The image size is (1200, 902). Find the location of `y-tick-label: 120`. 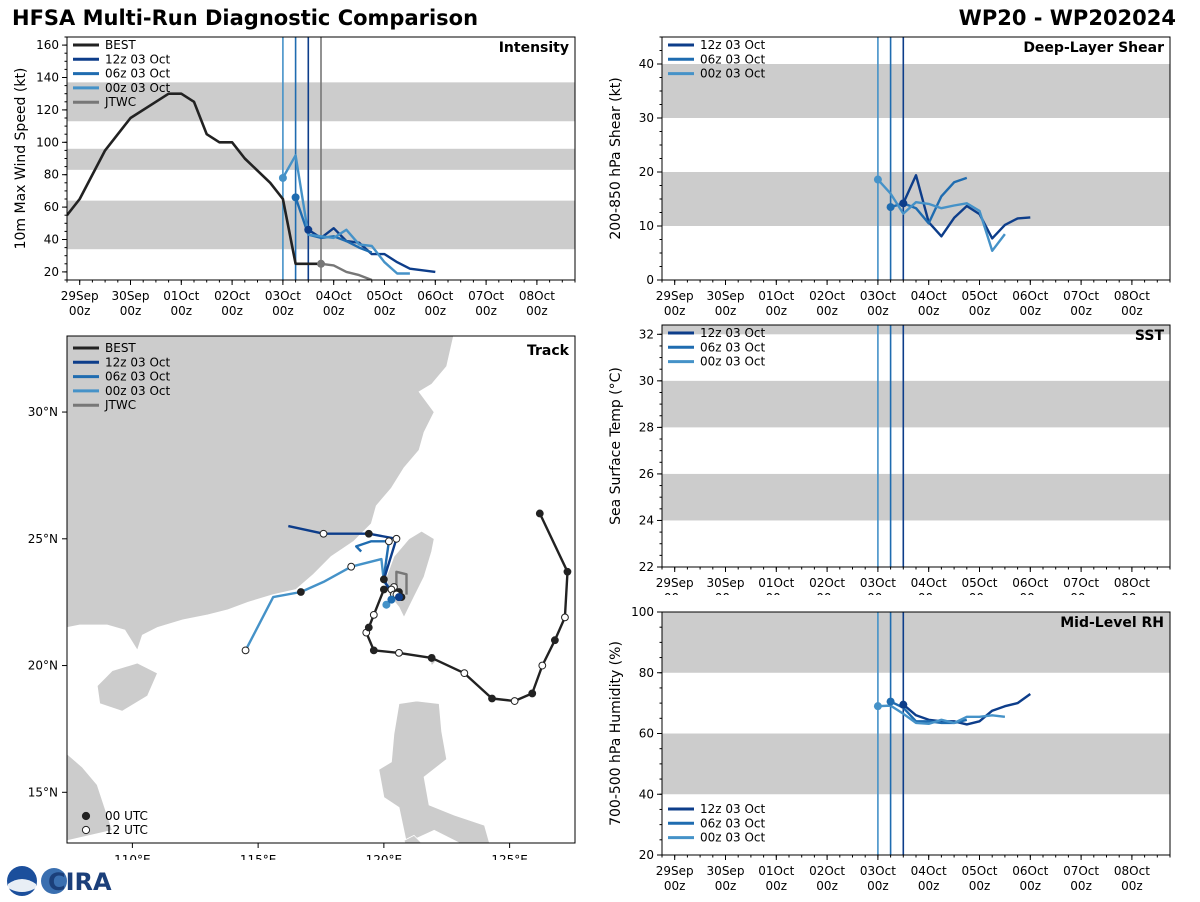

y-tick-label: 120 is located at coordinates (47, 110).